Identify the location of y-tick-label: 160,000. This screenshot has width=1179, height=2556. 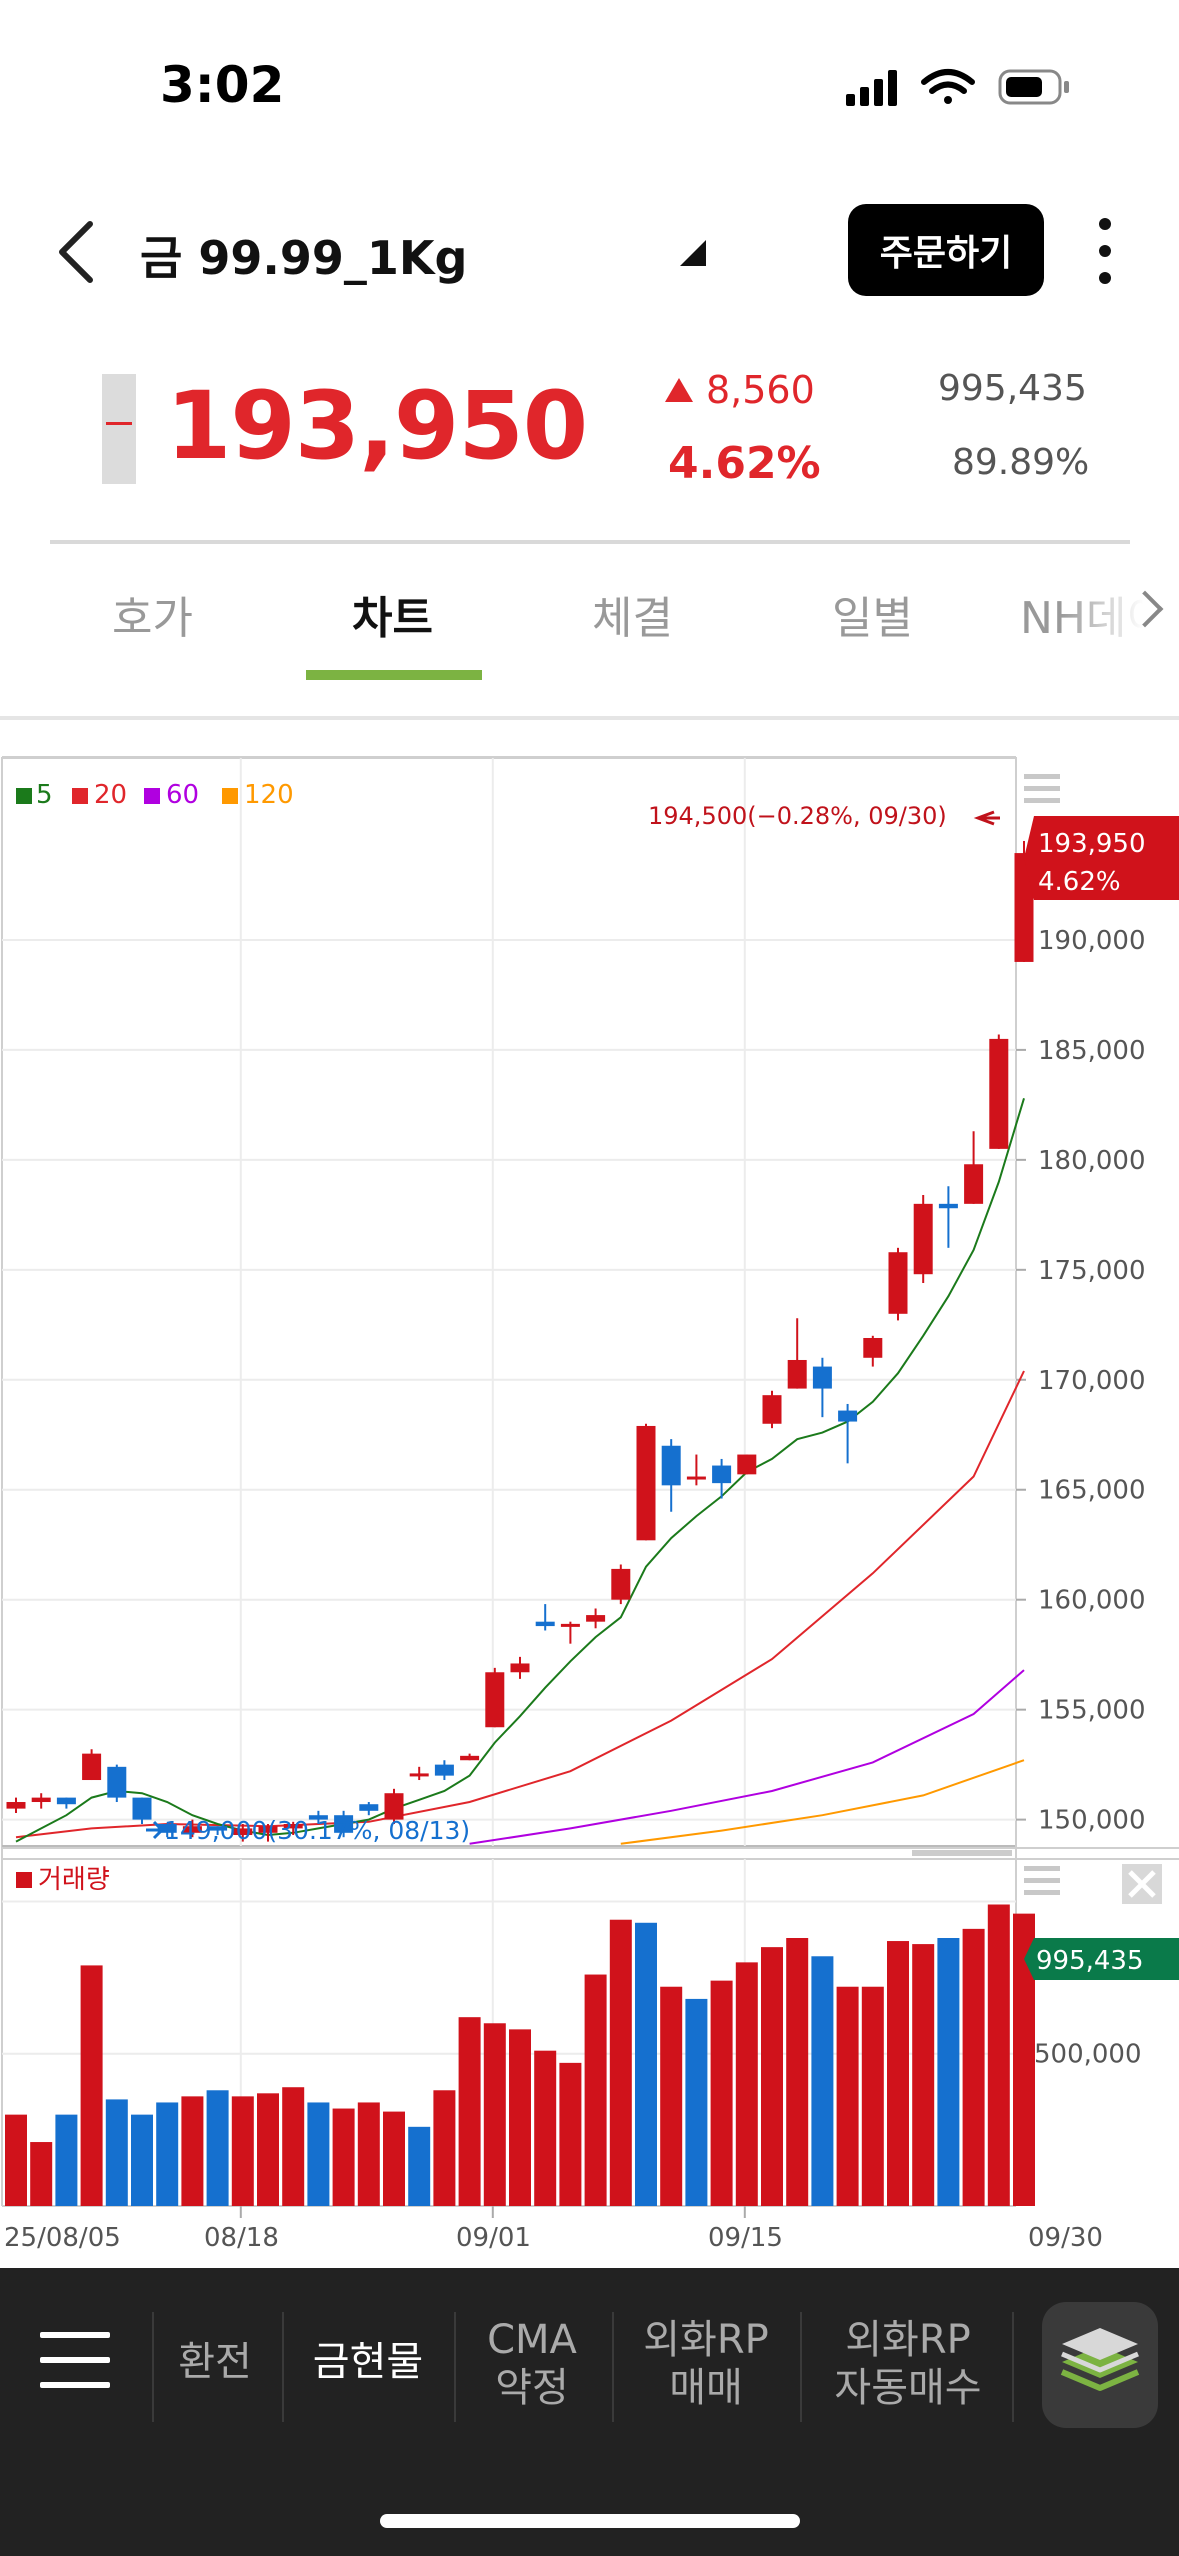
(1092, 1601).